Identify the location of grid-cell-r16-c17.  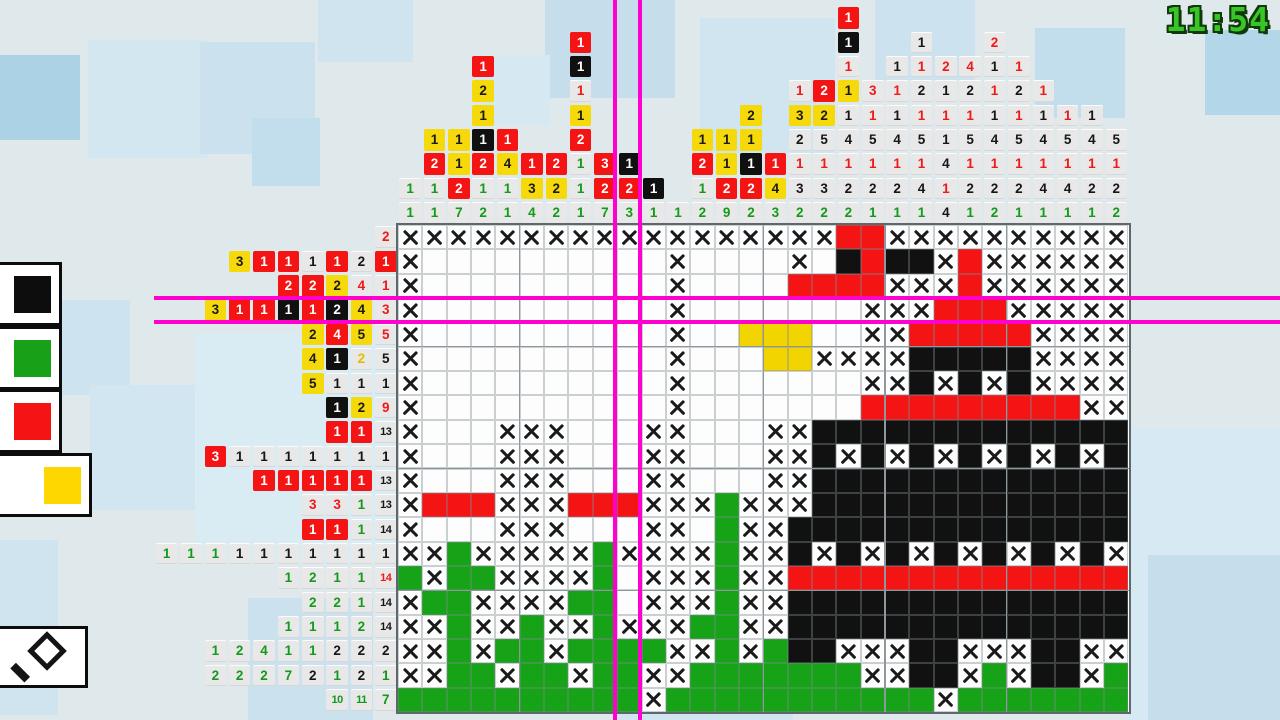
(799, 602).